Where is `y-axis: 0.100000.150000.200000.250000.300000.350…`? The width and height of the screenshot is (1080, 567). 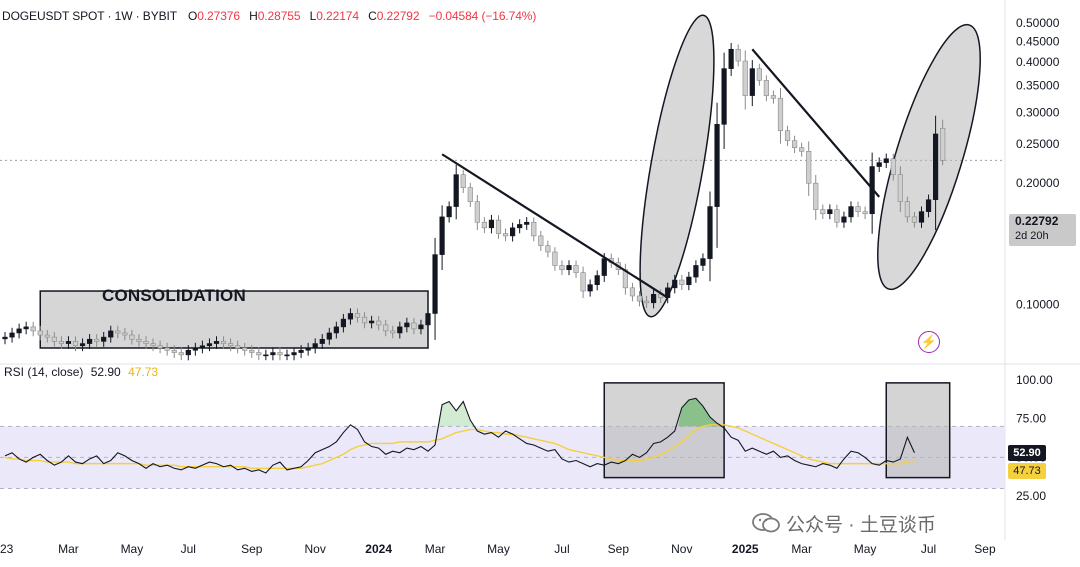
y-axis: 0.100000.150000.200000.250000.300000.350… is located at coordinates (1038, 259).